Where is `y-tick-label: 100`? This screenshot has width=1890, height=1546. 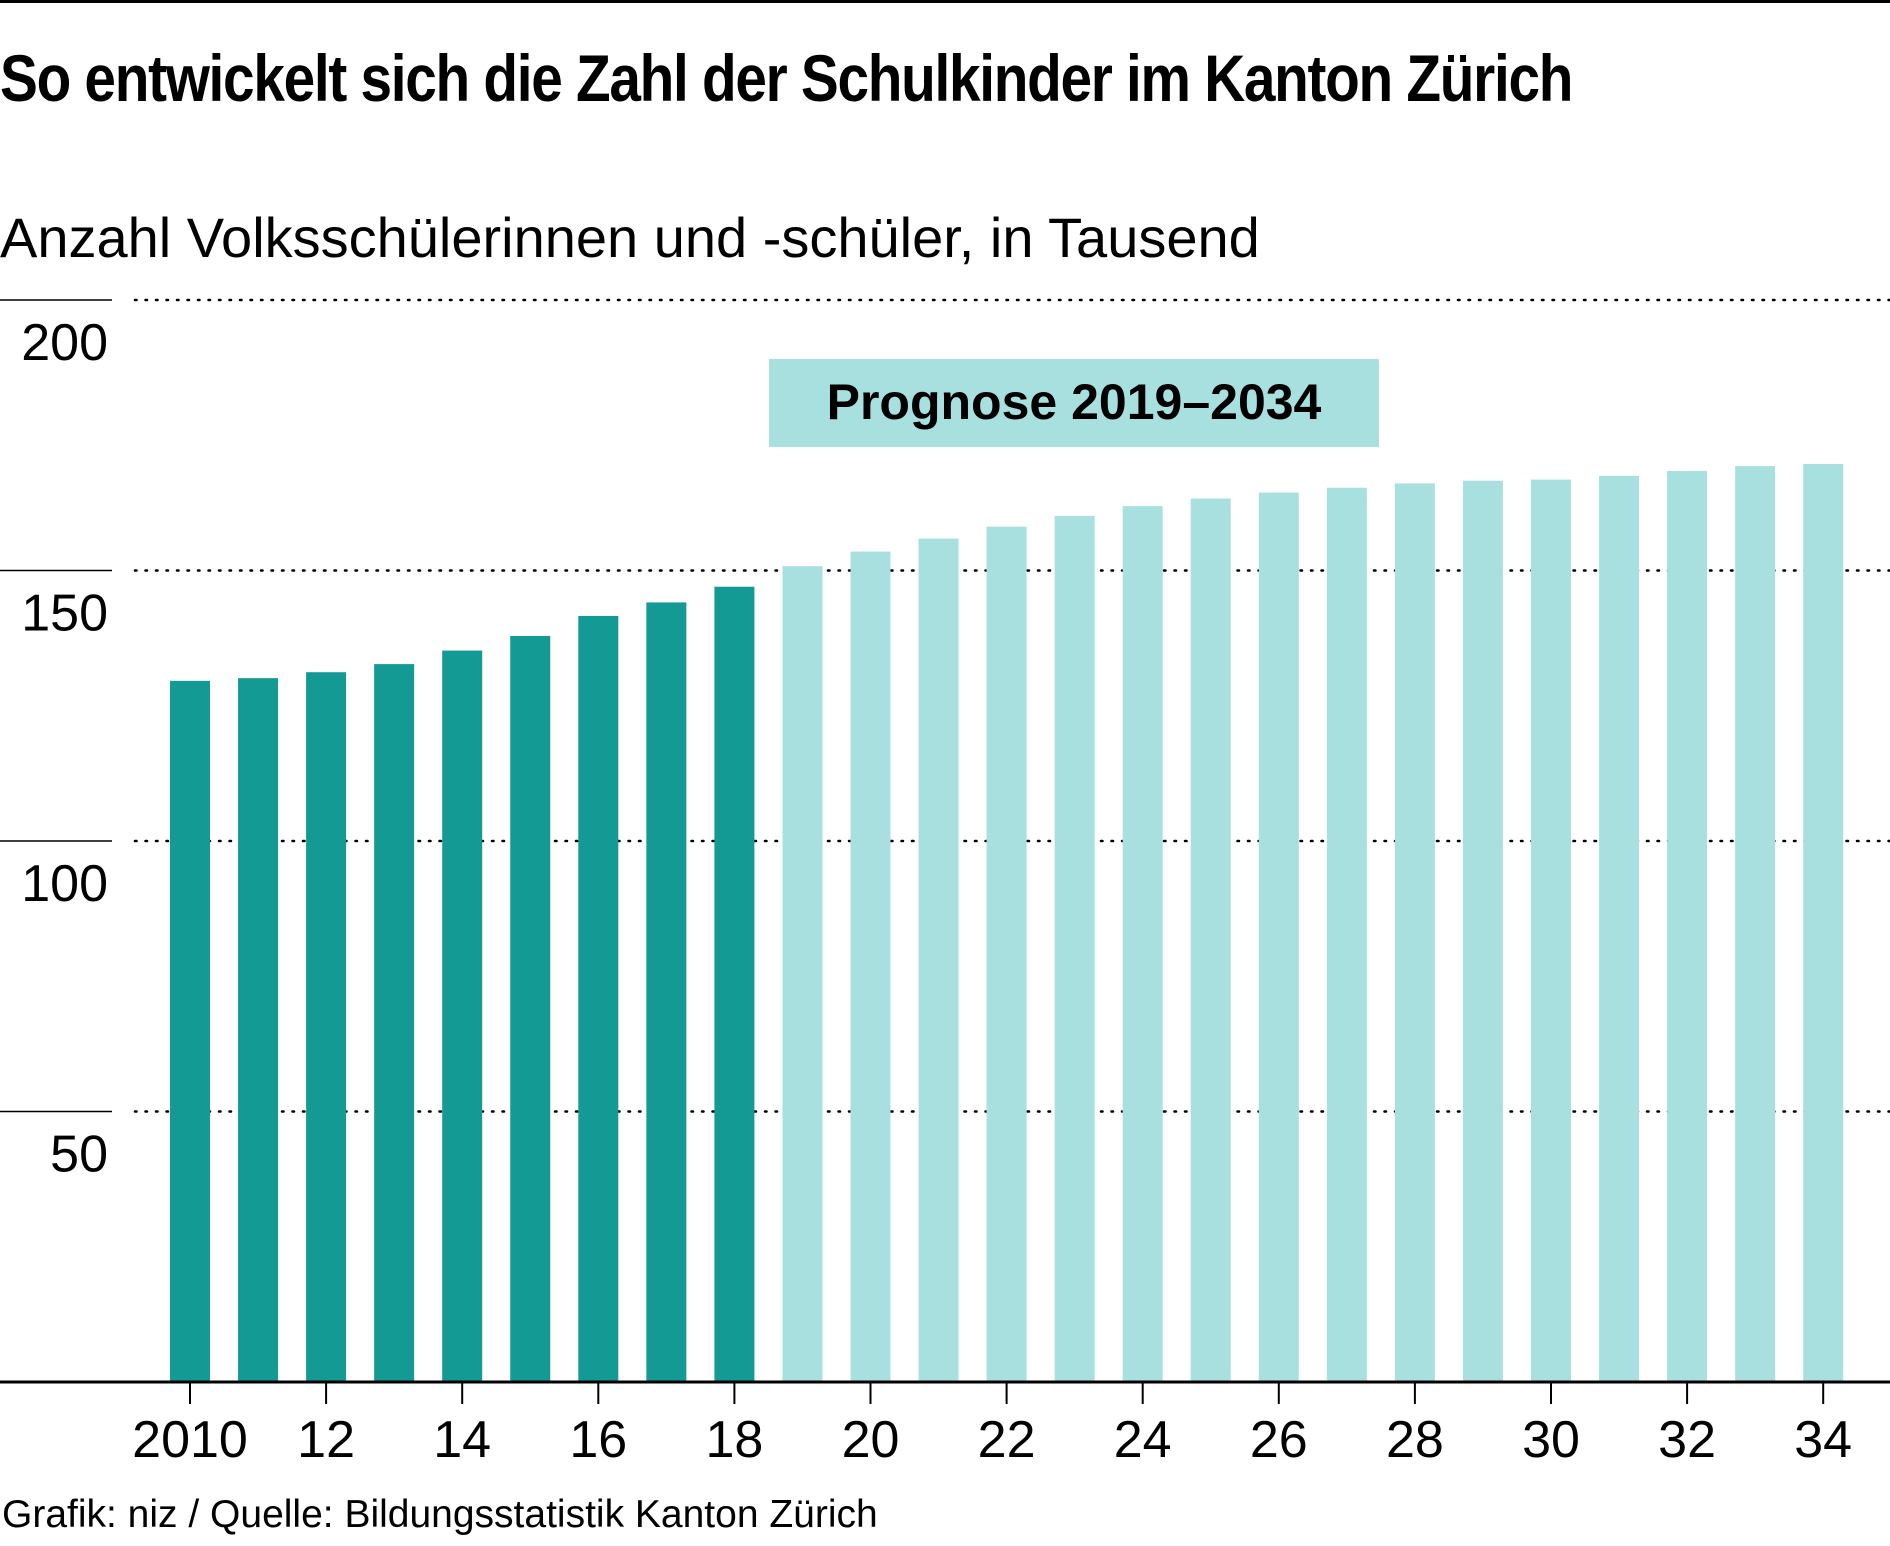 y-tick-label: 100 is located at coordinates (64, 884).